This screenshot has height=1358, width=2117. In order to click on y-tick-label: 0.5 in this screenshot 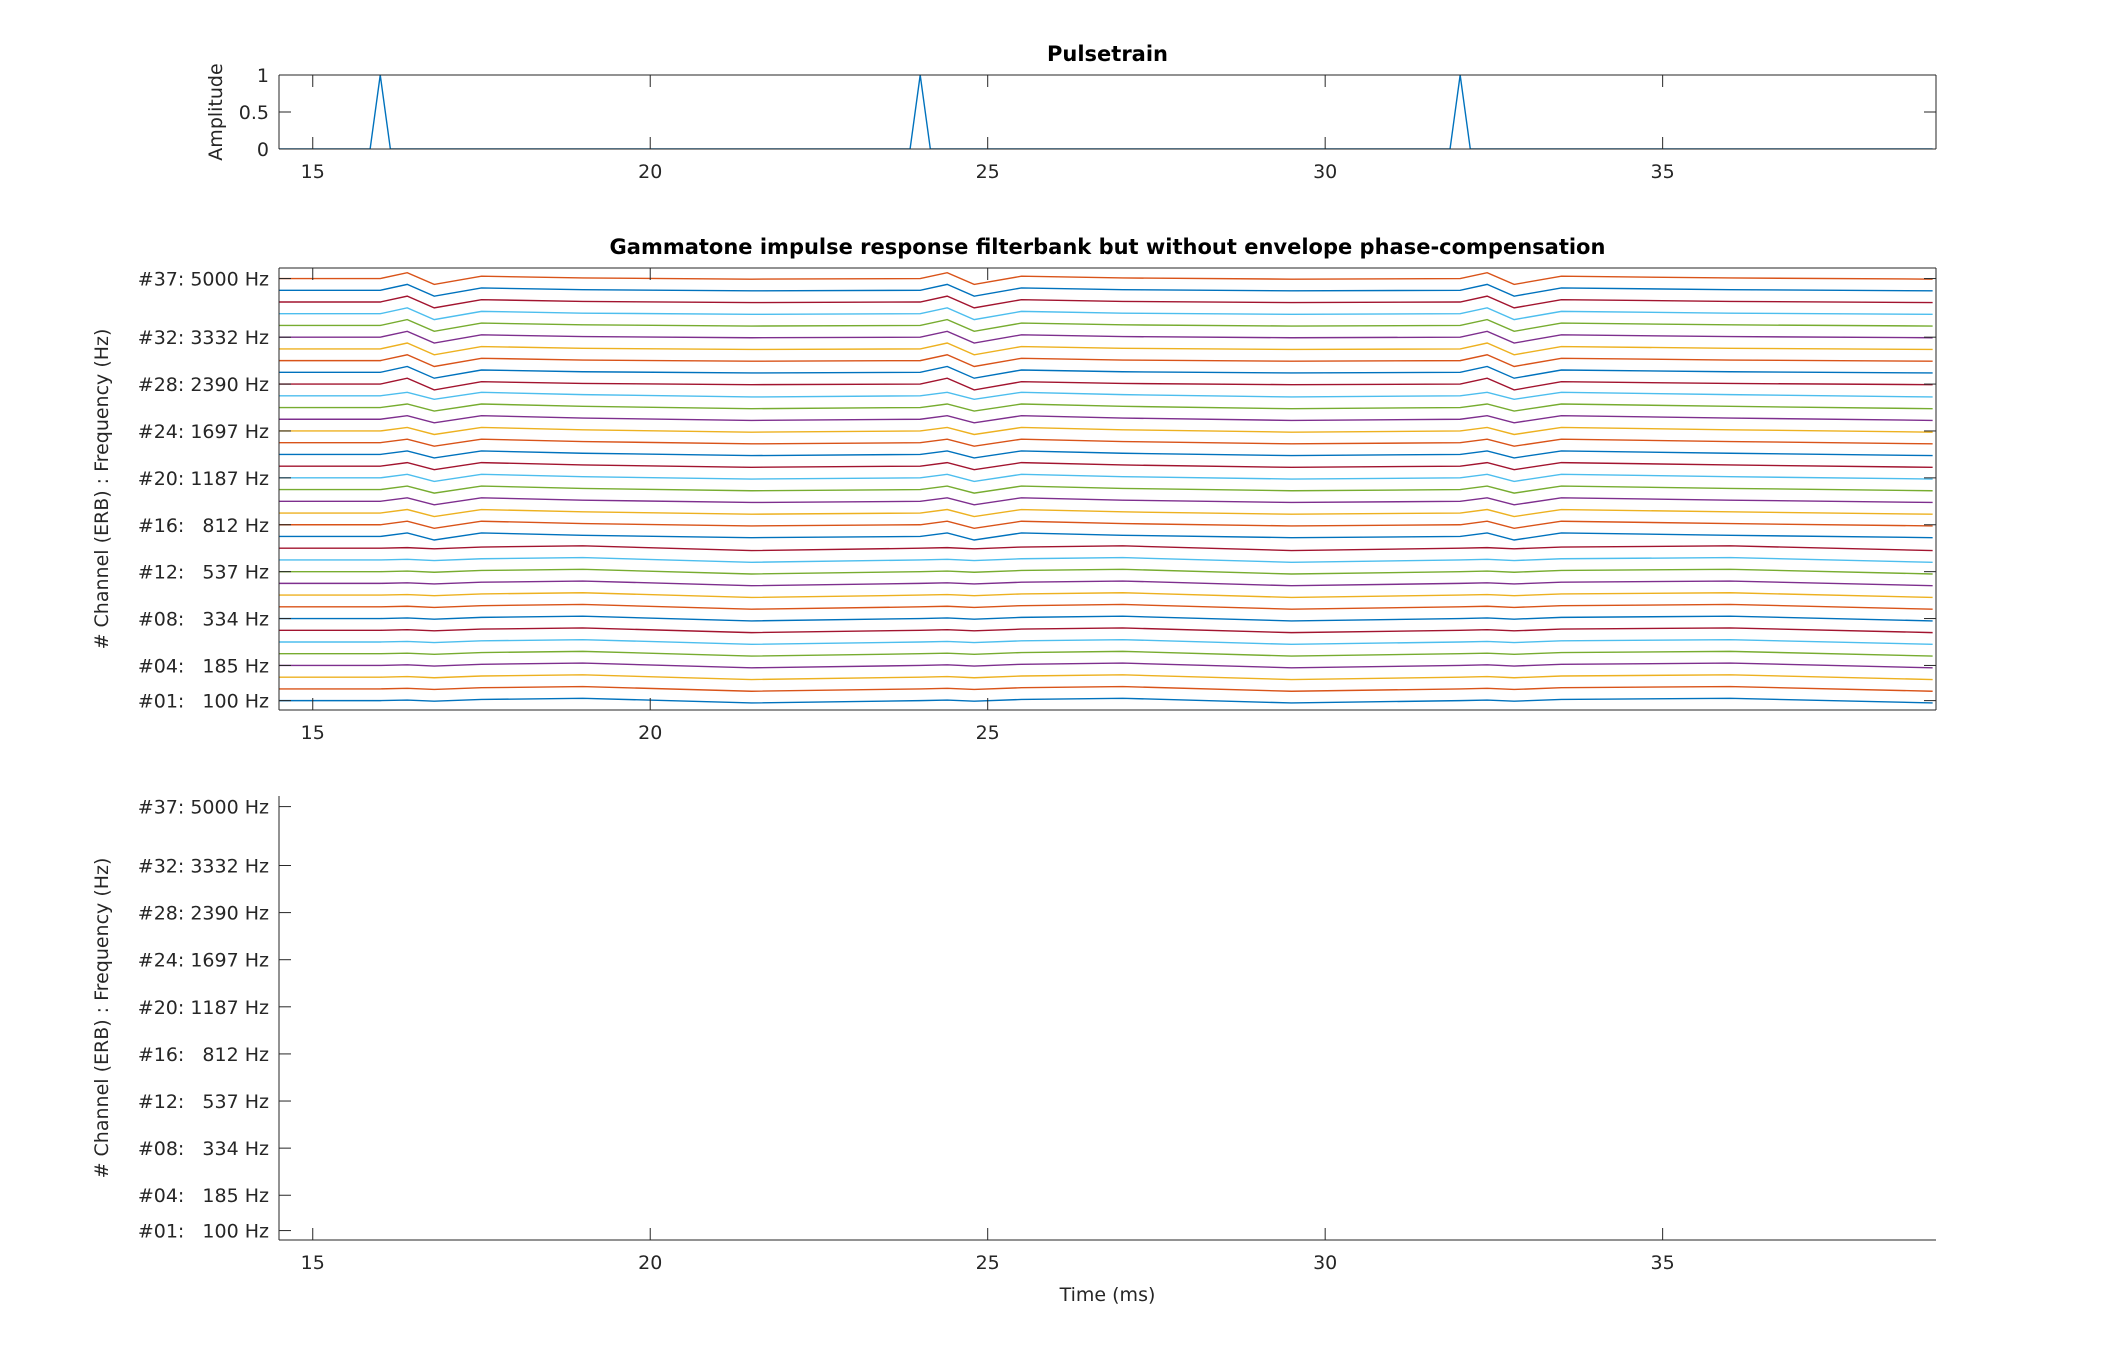, I will do `click(254, 113)`.